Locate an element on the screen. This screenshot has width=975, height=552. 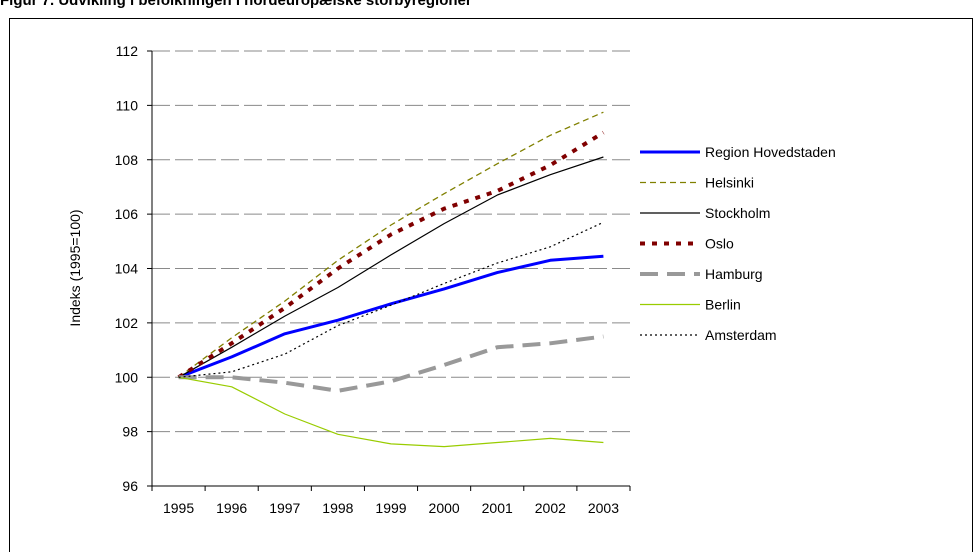
legend-label: Stockholm is located at coordinates (737, 213).